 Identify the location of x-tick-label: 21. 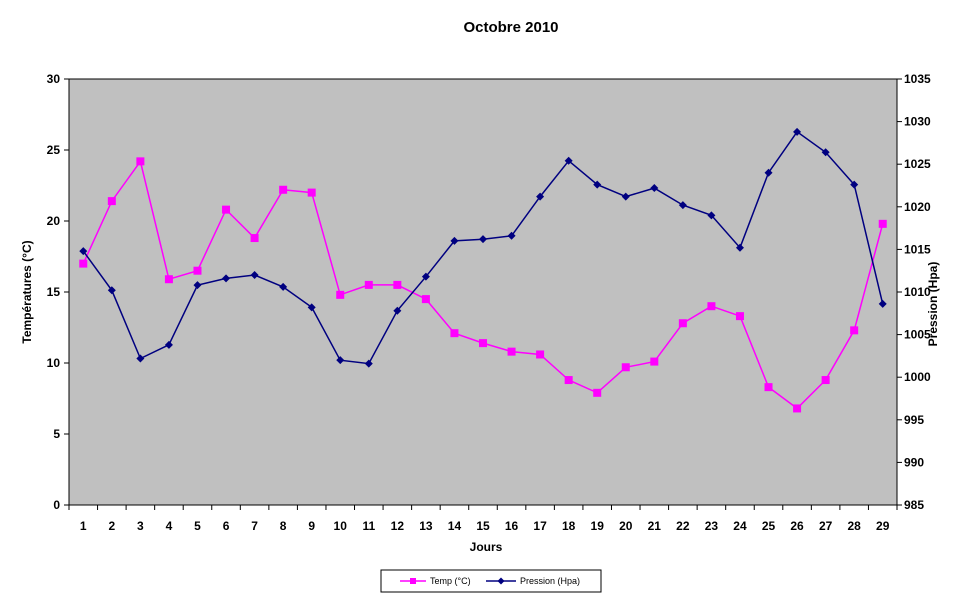
(655, 526).